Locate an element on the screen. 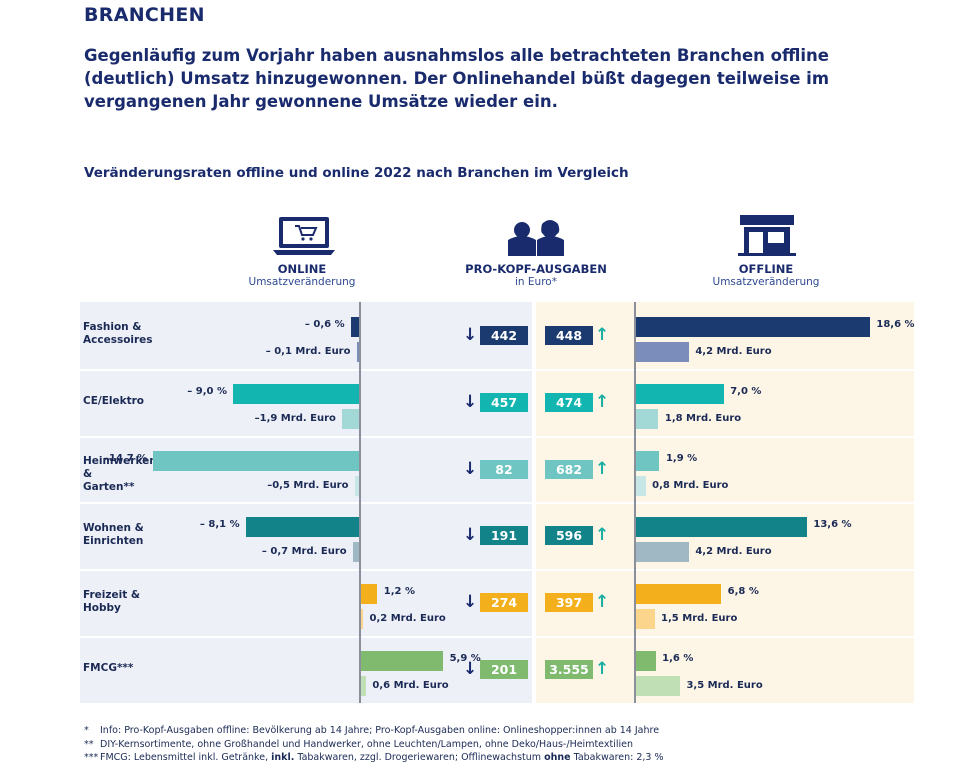 The image size is (969, 768). online-mrd-label: 0,2 Mrd. Euro is located at coordinates (407, 619).